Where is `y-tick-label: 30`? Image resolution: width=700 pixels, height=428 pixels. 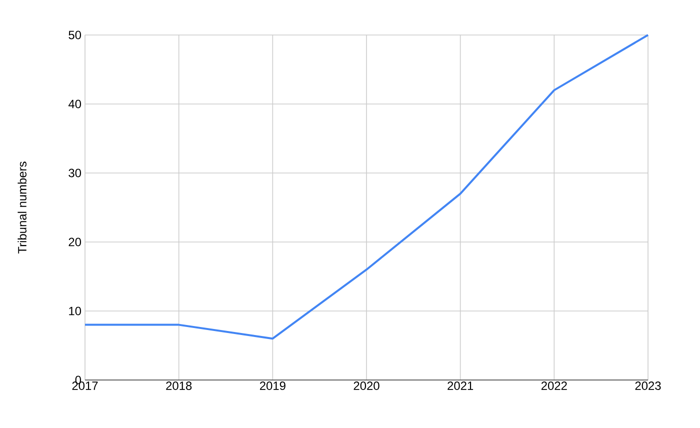 y-tick-label: 30 is located at coordinates (75, 173).